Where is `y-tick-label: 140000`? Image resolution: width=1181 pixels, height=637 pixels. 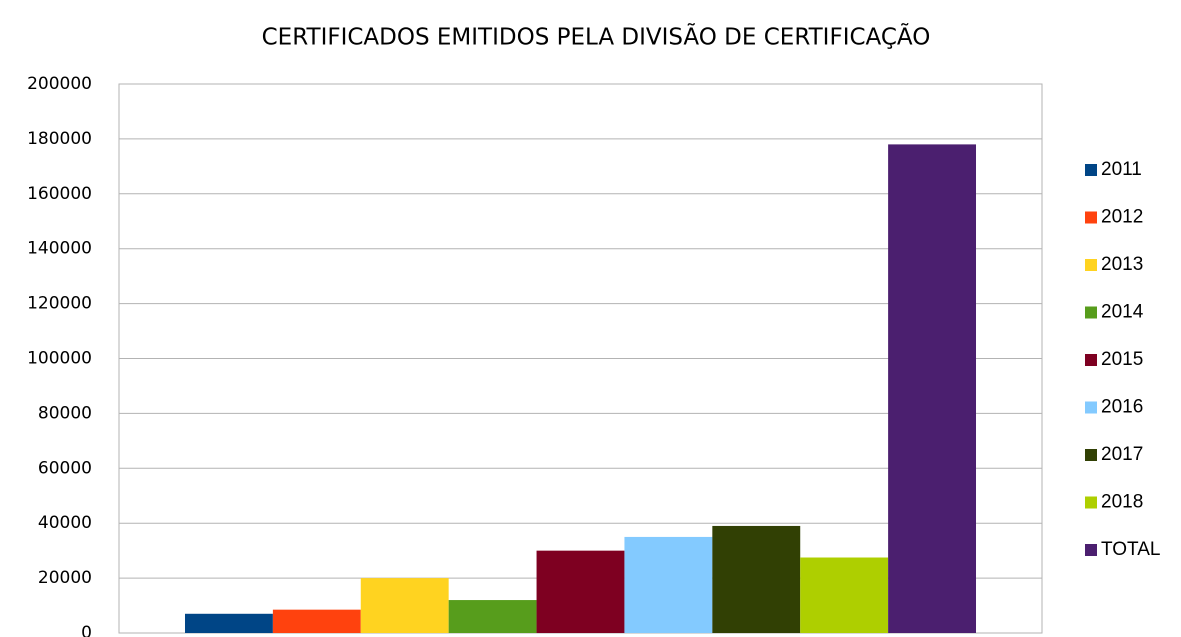 y-tick-label: 140000 is located at coordinates (59, 249).